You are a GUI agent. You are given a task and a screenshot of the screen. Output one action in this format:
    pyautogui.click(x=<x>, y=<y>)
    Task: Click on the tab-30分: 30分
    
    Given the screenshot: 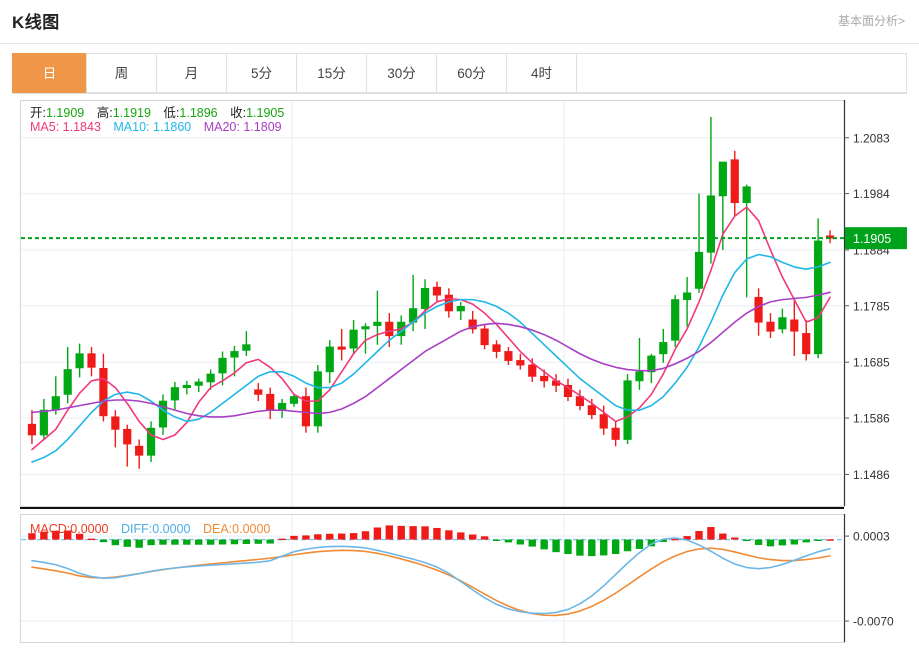 What is the action you would take?
    pyautogui.click(x=401, y=73)
    